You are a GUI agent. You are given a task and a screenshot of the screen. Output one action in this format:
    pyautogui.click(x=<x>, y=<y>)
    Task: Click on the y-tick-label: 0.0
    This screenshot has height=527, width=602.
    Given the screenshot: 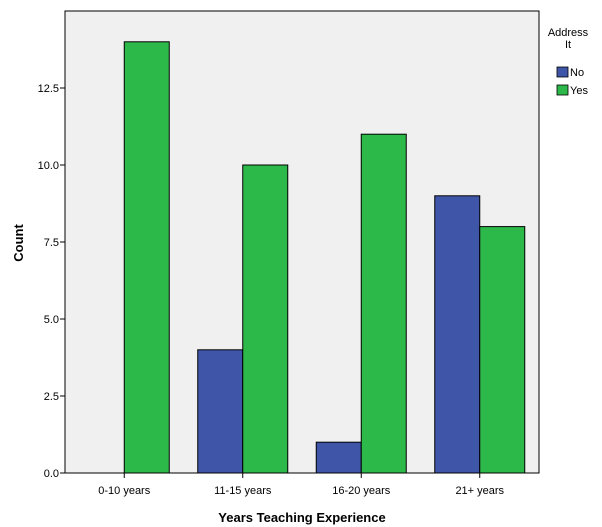 What is the action you would take?
    pyautogui.click(x=51, y=474)
    